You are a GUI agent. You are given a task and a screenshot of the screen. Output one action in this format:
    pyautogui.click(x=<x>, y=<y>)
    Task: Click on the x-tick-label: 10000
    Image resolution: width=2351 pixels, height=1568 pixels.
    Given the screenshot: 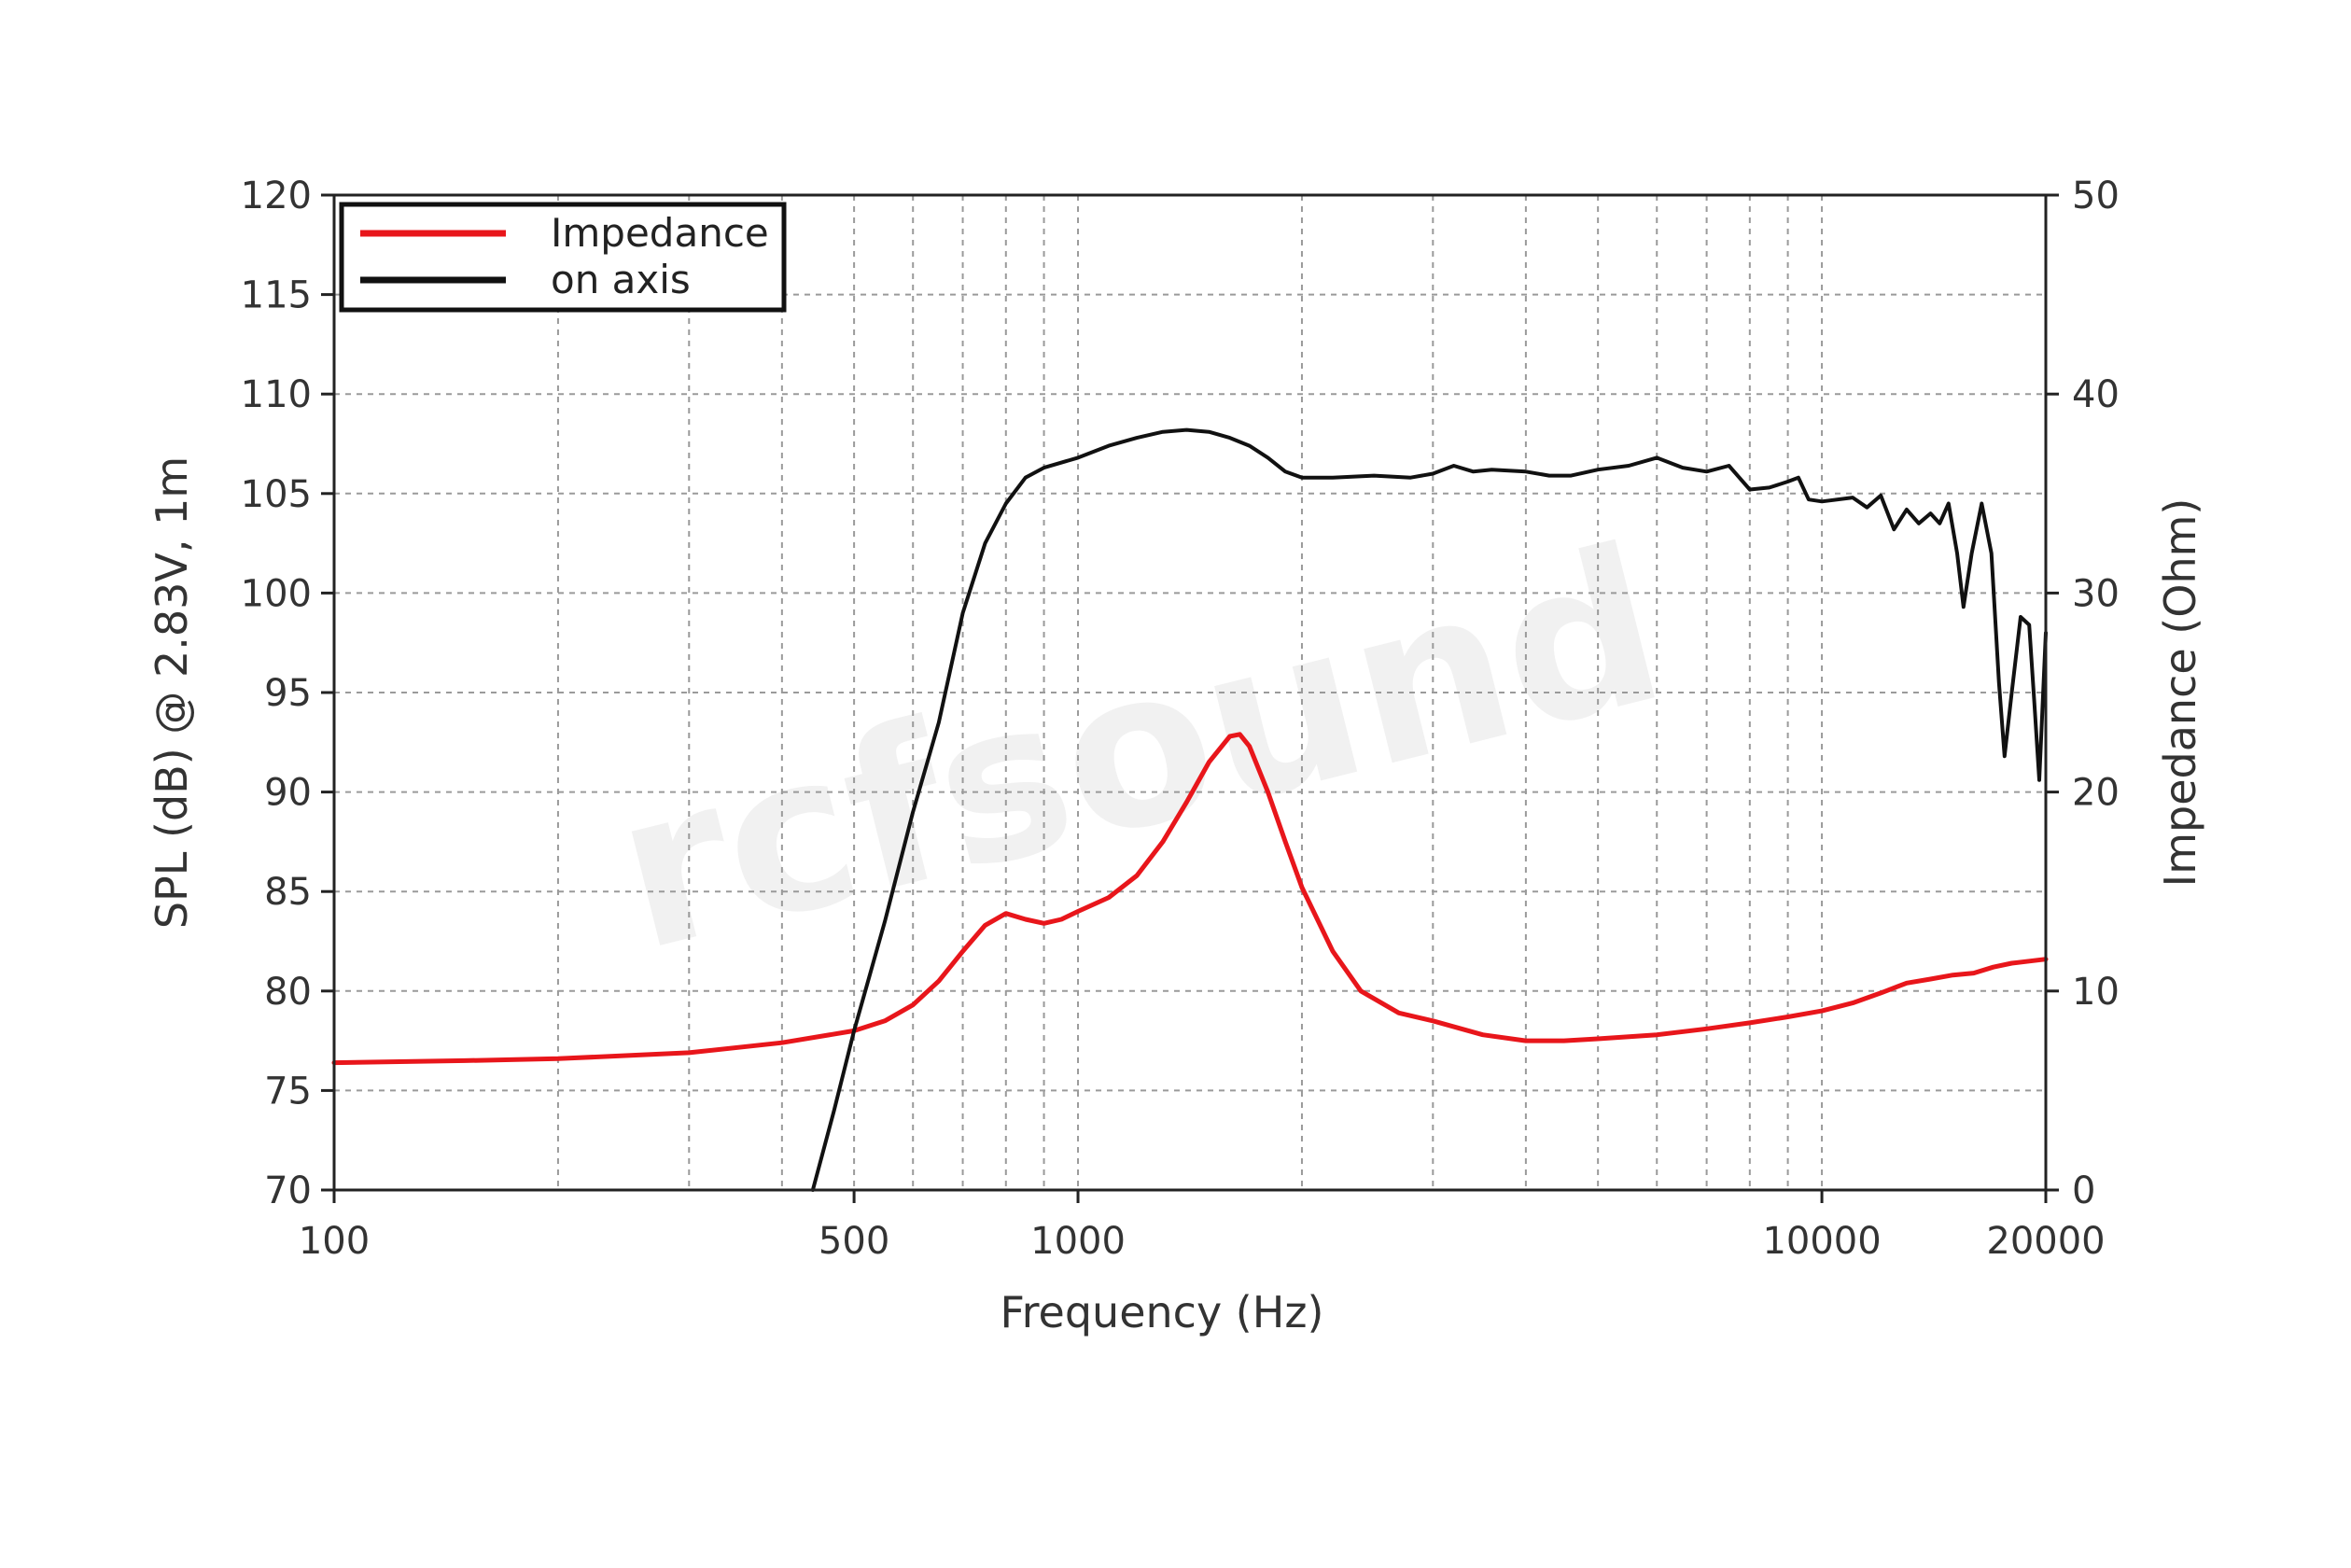 What is the action you would take?
    pyautogui.click(x=1821, y=1241)
    